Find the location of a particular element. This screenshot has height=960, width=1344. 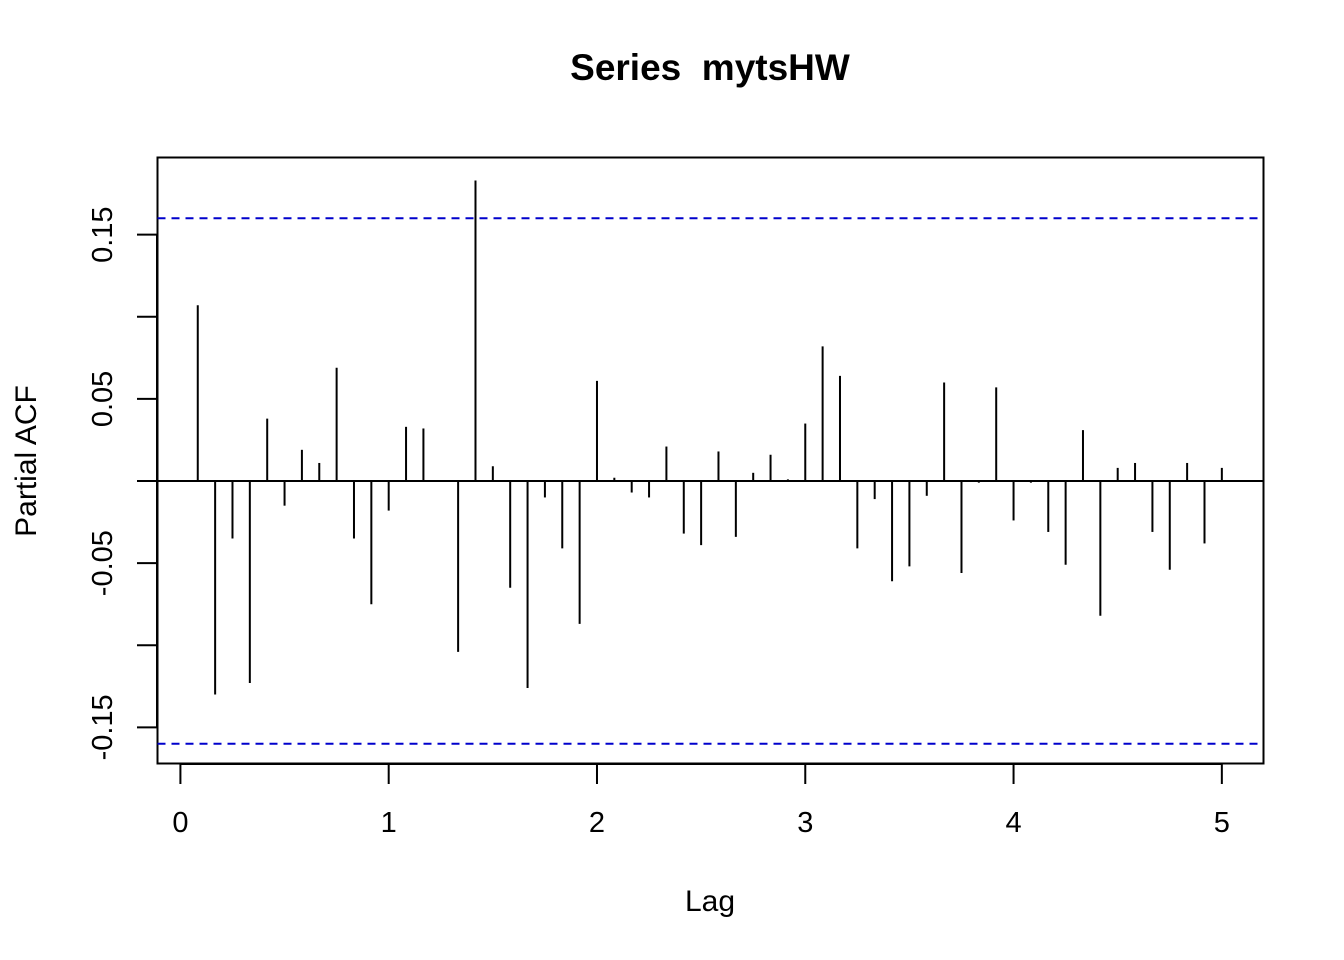

x-tick-label: 1 is located at coordinates (389, 823).